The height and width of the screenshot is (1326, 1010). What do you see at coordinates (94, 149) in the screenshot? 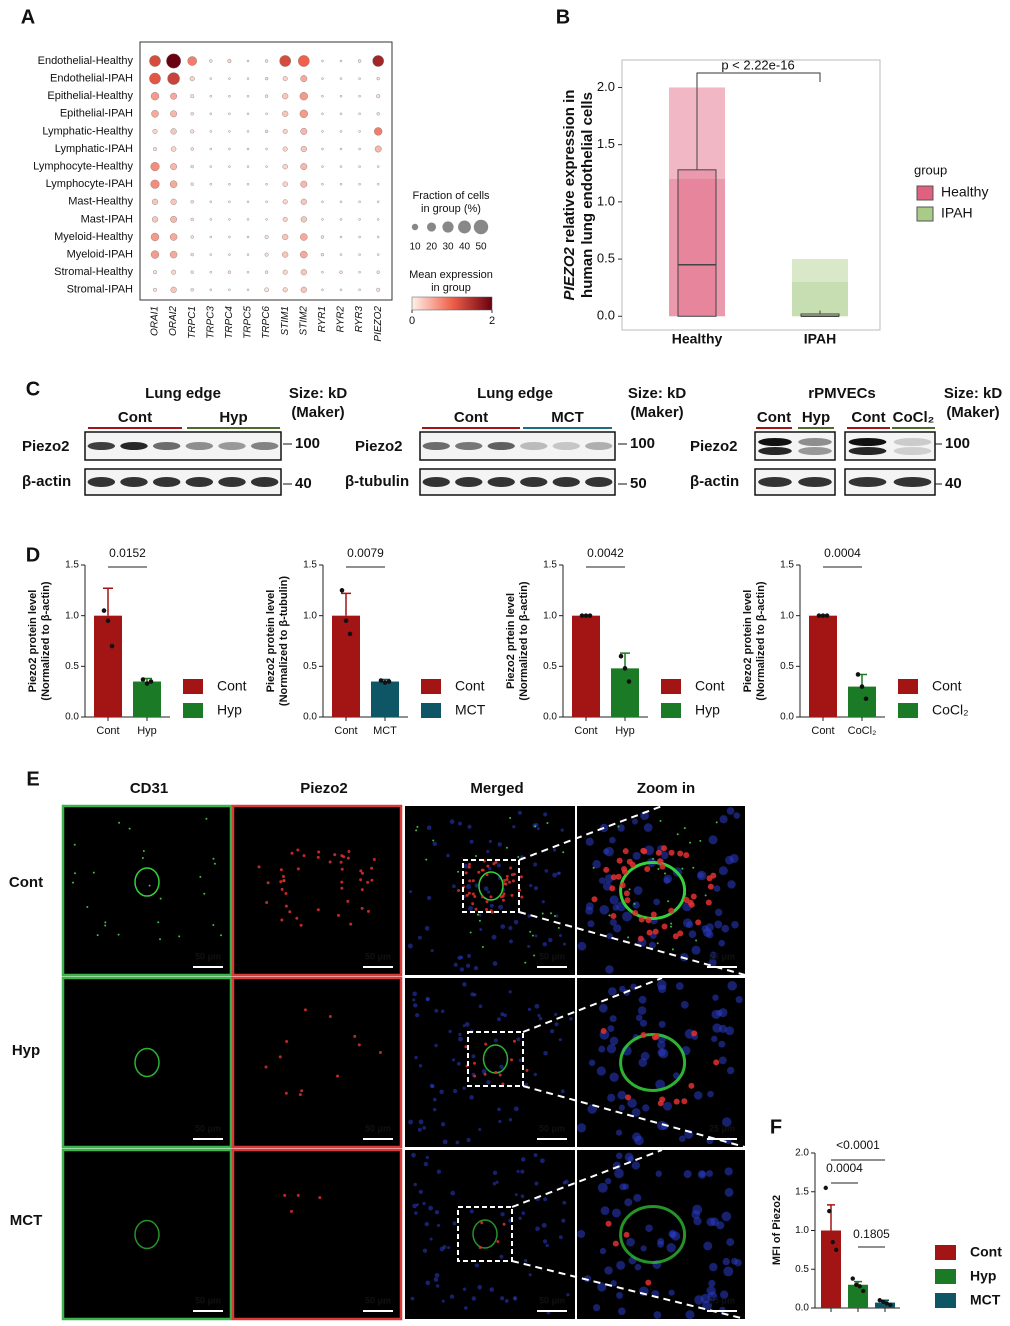
I see `row-label: Lymphatic-IPAH` at bounding box center [94, 149].